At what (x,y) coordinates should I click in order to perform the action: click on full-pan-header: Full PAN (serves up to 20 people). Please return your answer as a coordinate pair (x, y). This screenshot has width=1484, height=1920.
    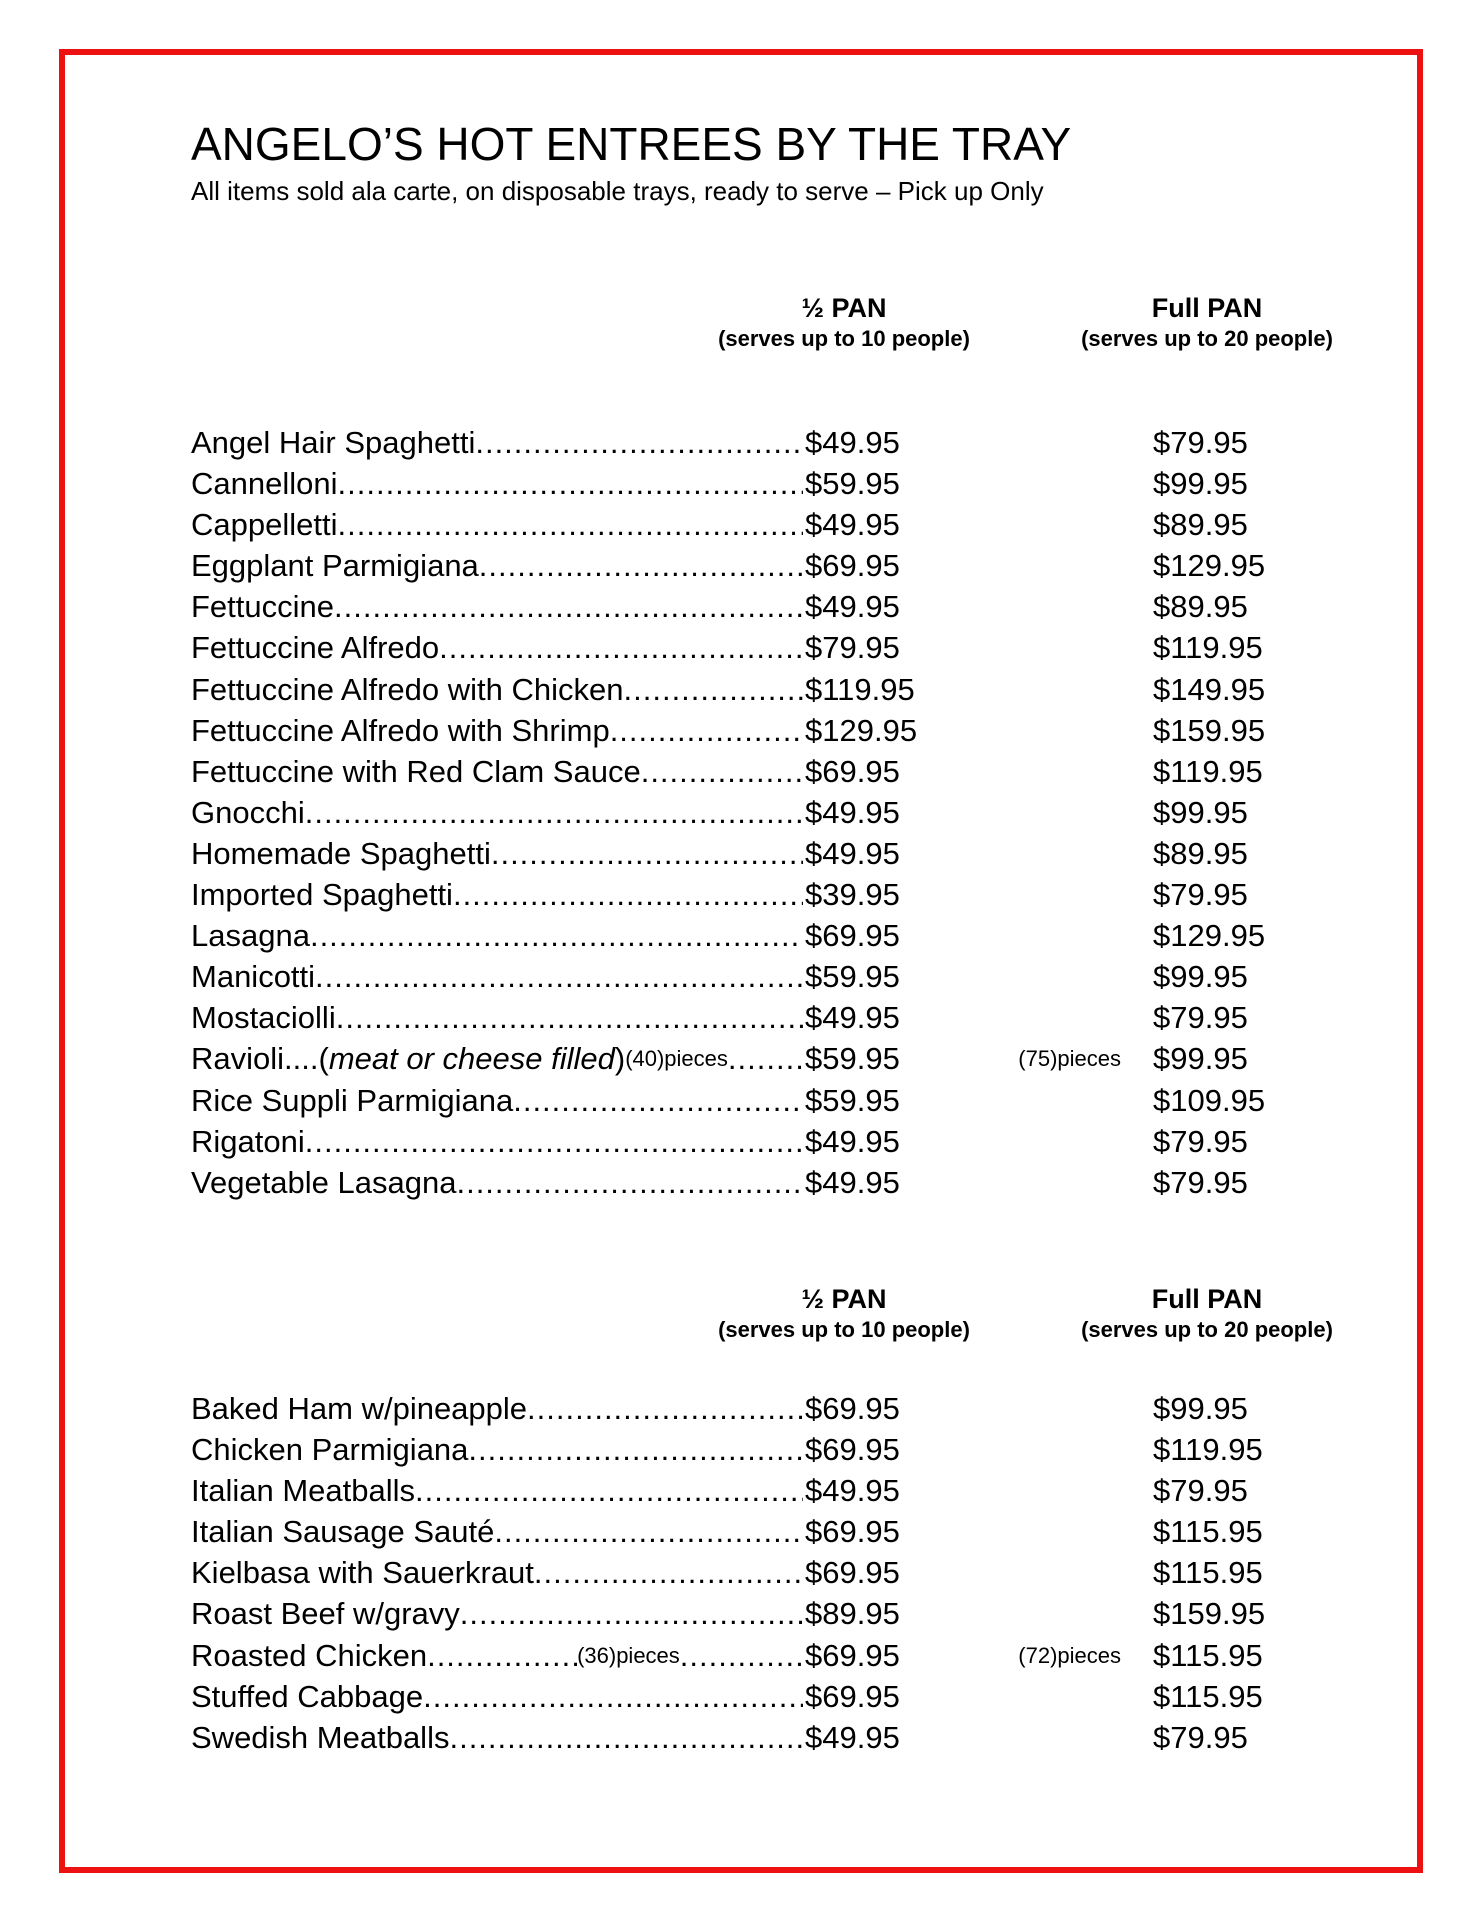
    Looking at the image, I should click on (1207, 323).